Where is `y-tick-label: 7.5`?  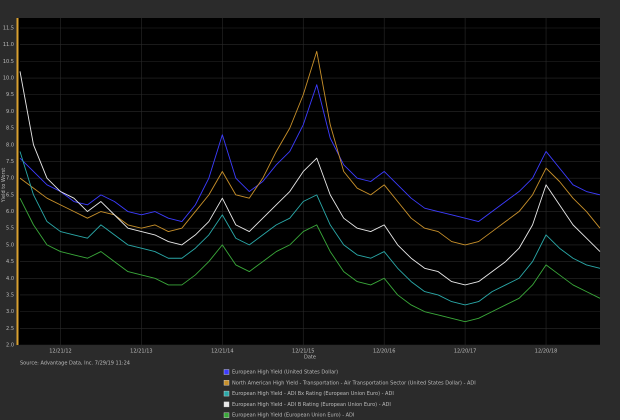
y-tick-label: 7.5 is located at coordinates (10, 162).